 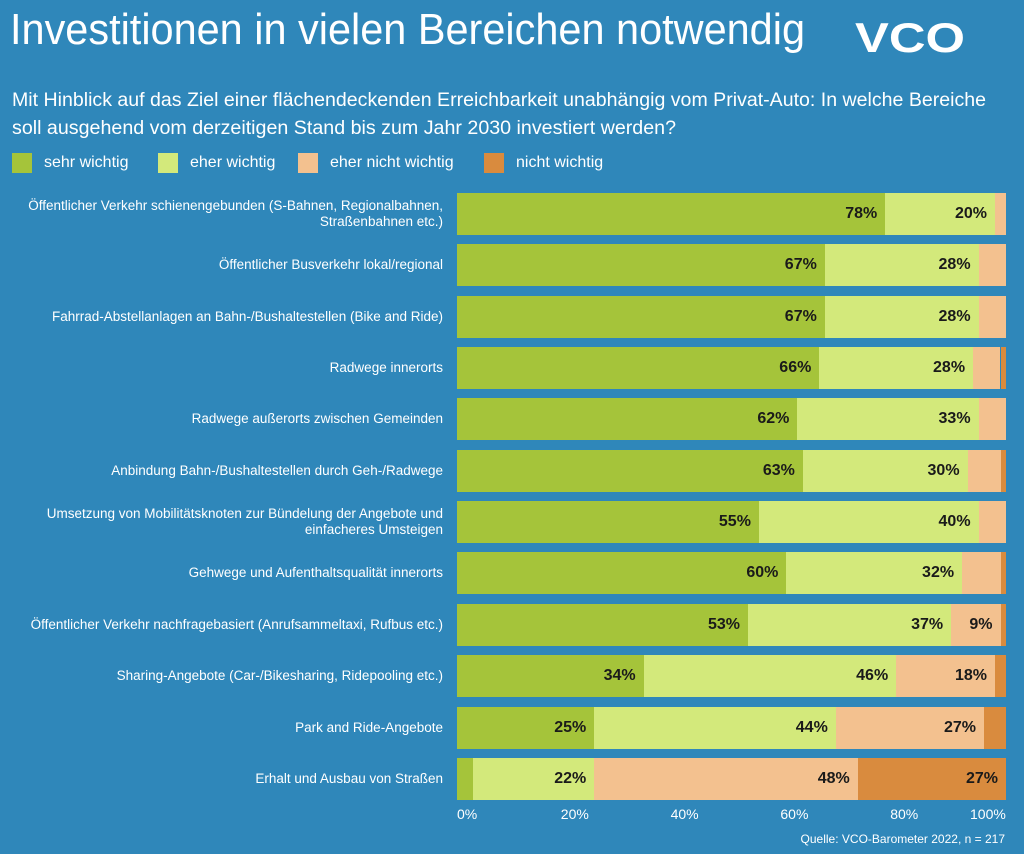 What do you see at coordinates (762, 573) in the screenshot?
I see `data-label: 60%` at bounding box center [762, 573].